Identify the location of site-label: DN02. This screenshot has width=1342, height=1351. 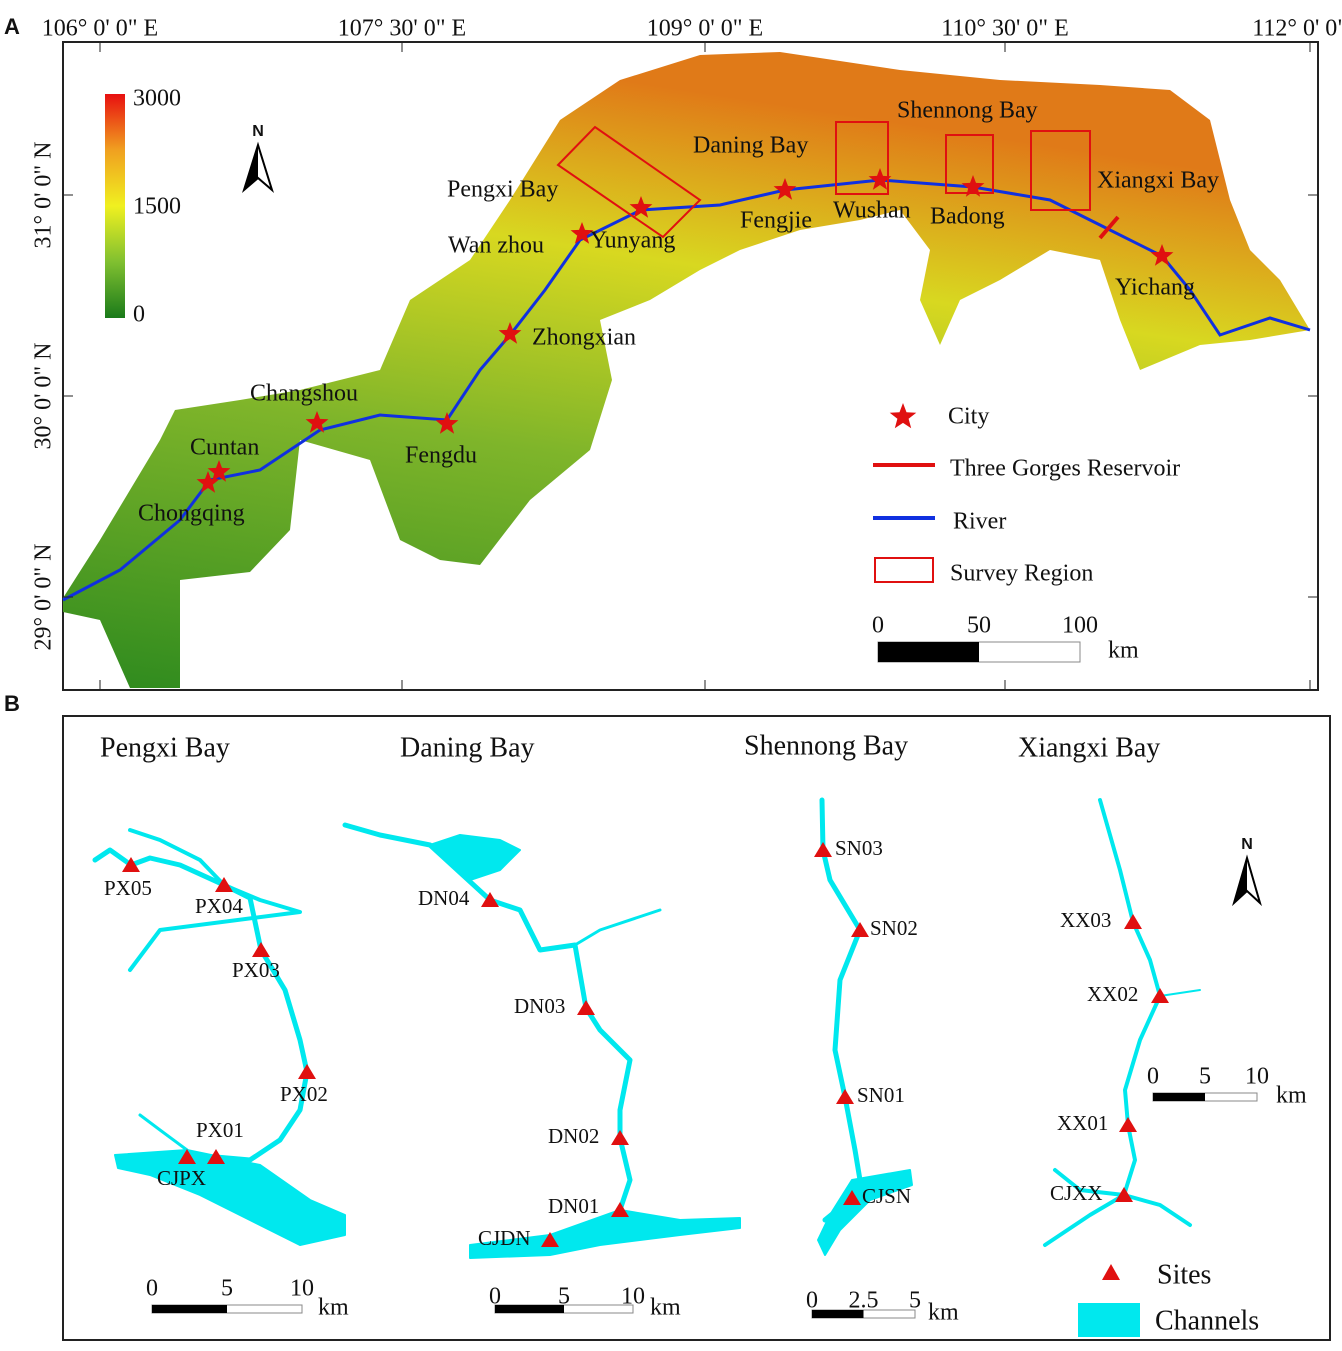
(573, 1136).